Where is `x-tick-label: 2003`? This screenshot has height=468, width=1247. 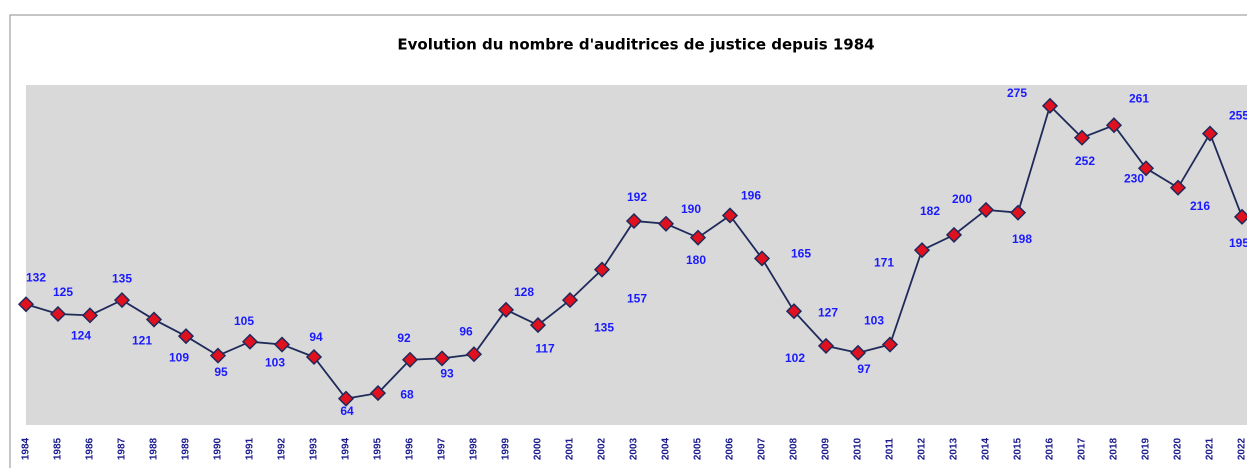
x-tick-label: 2003 is located at coordinates (634, 448).